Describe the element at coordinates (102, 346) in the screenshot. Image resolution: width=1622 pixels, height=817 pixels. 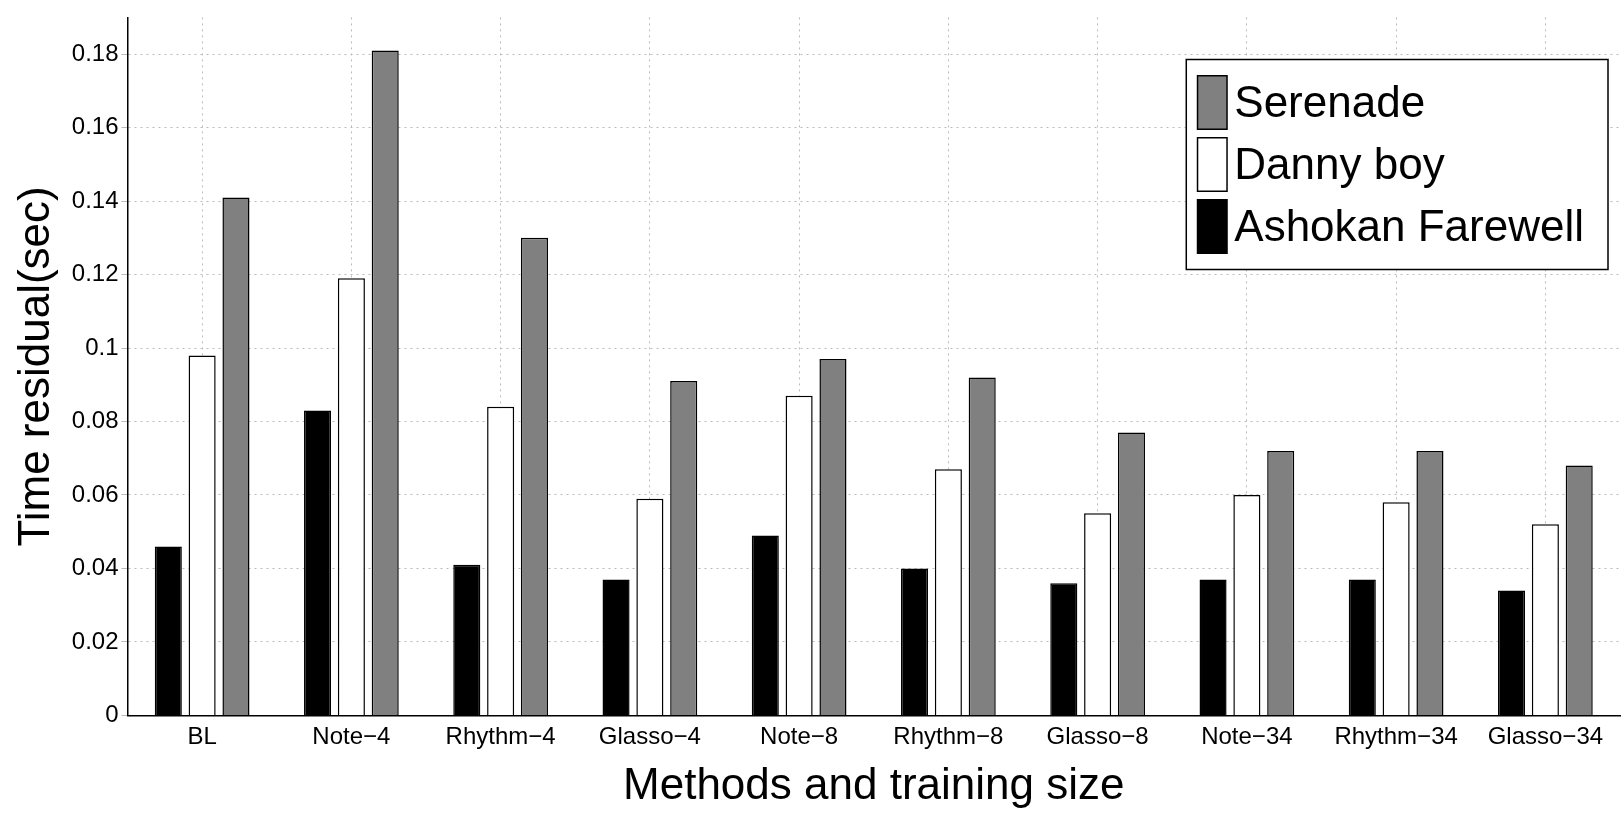
I see `y-tick-label: 0.1` at that location.